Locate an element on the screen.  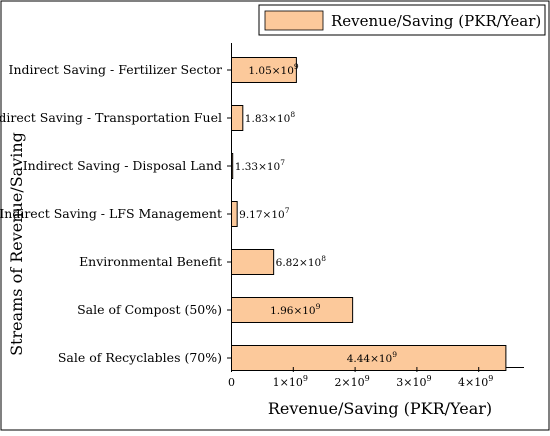
legend-swatch is located at coordinates (294, 20).